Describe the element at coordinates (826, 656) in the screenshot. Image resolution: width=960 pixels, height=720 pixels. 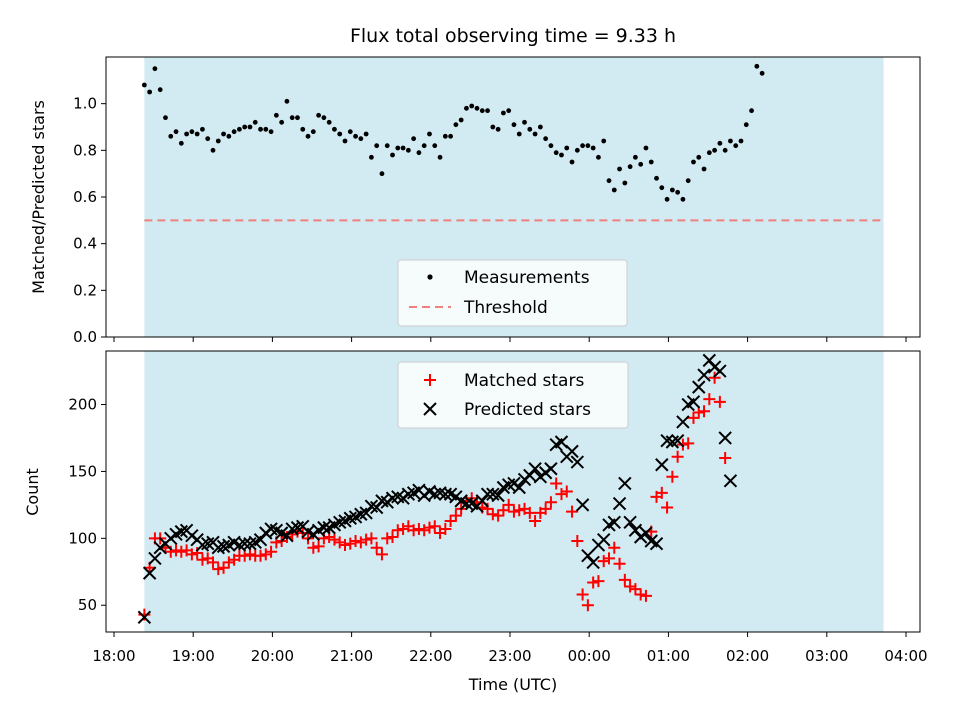
I see `x-tick-label: 03:00` at that location.